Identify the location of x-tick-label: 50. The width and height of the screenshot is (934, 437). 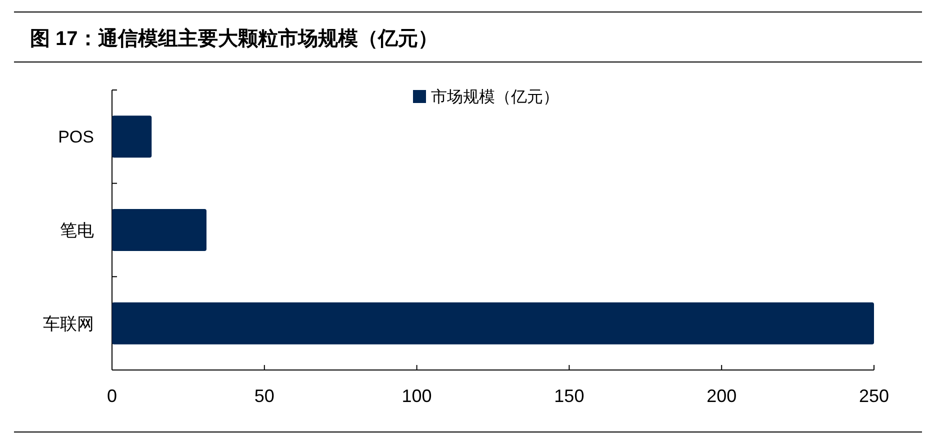
(264, 396).